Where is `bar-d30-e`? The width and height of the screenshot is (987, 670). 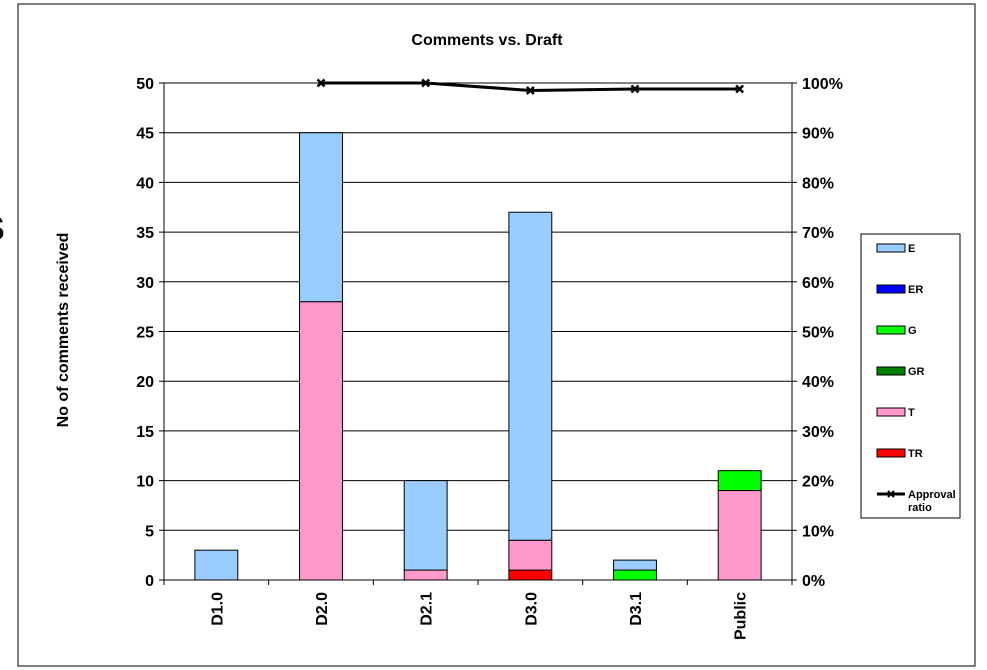 bar-d30-e is located at coordinates (530, 376).